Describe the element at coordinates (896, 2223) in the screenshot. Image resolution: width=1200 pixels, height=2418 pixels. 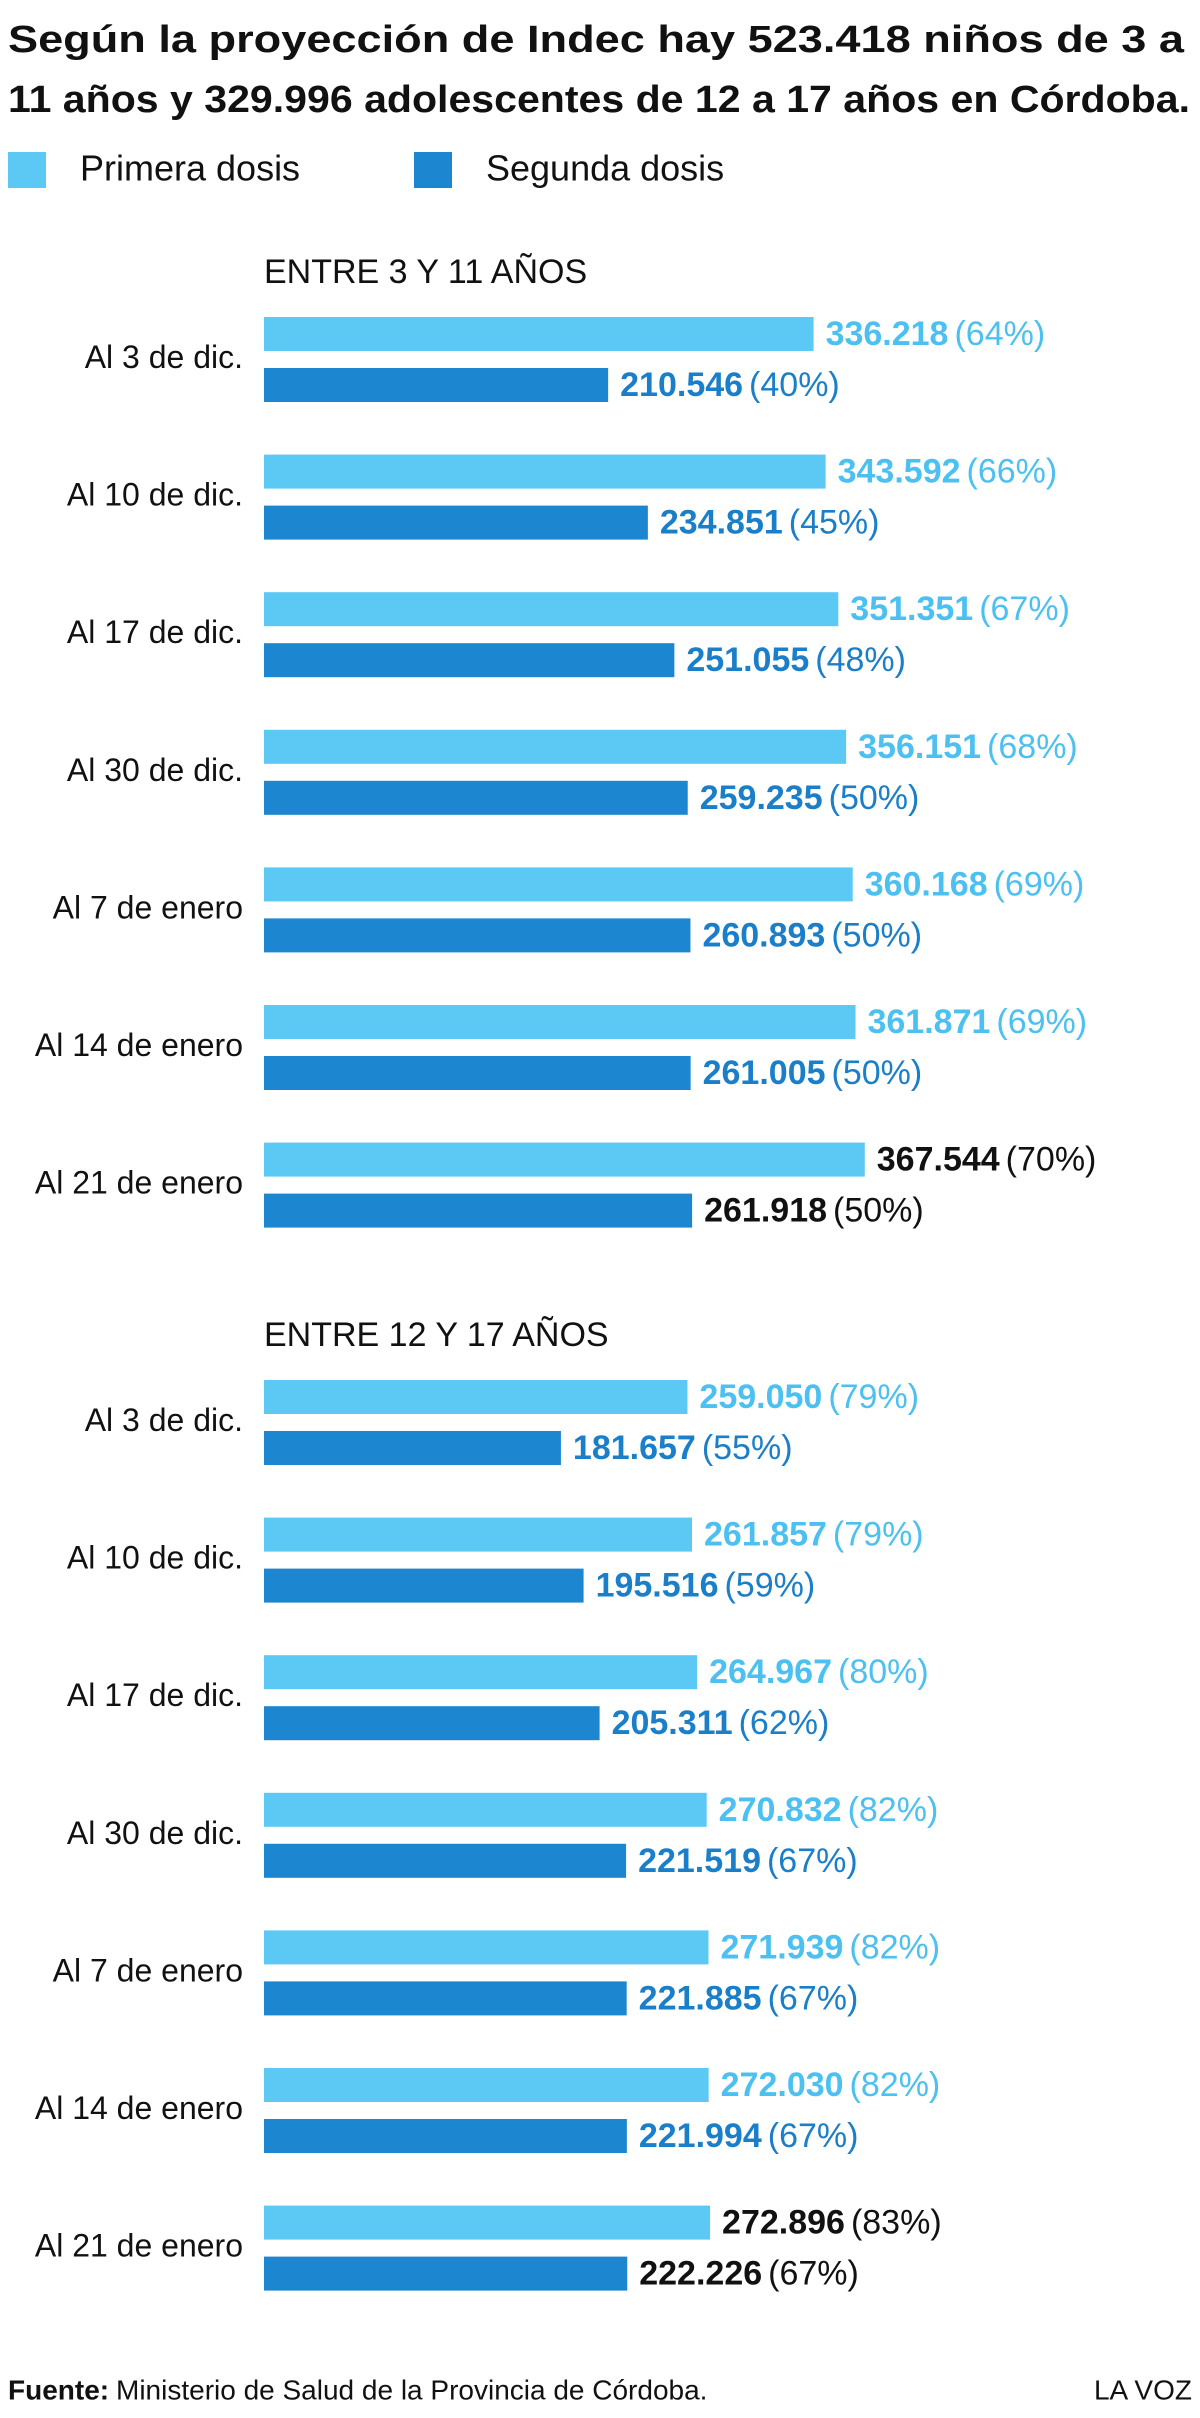
I see `value-share: (83%)` at that location.